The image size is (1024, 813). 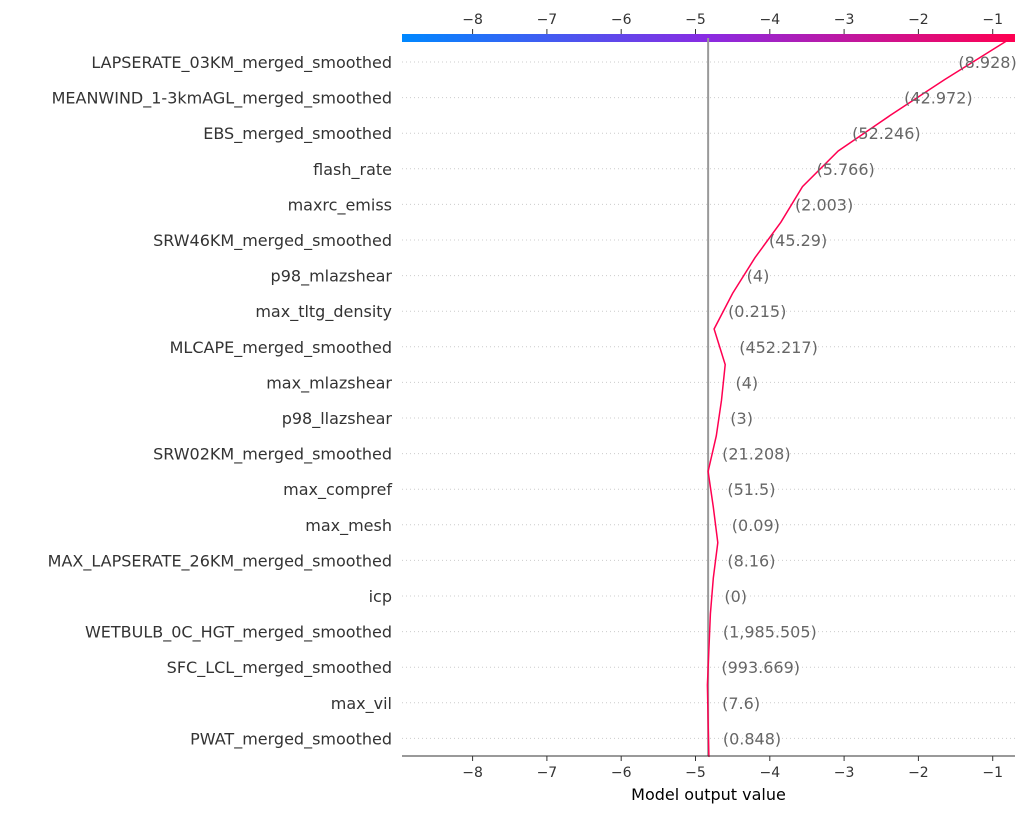 I want to click on feature-value-label: (0.215), so click(x=757, y=311).